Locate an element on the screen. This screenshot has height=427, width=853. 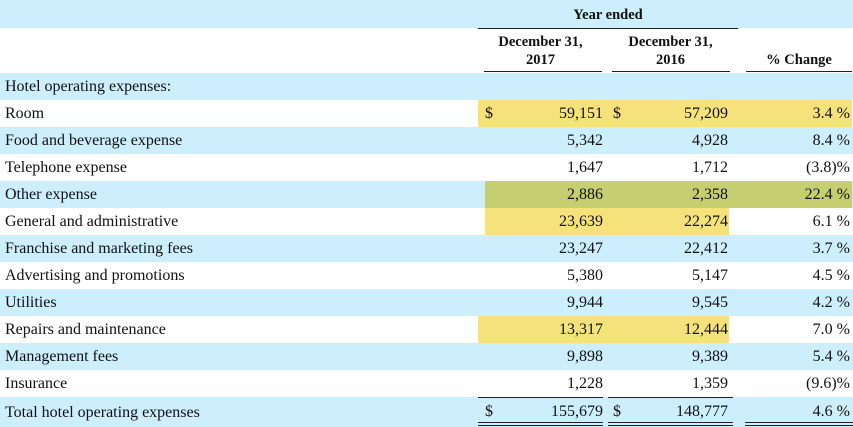
value-2017: 1,647 is located at coordinates (585, 167).